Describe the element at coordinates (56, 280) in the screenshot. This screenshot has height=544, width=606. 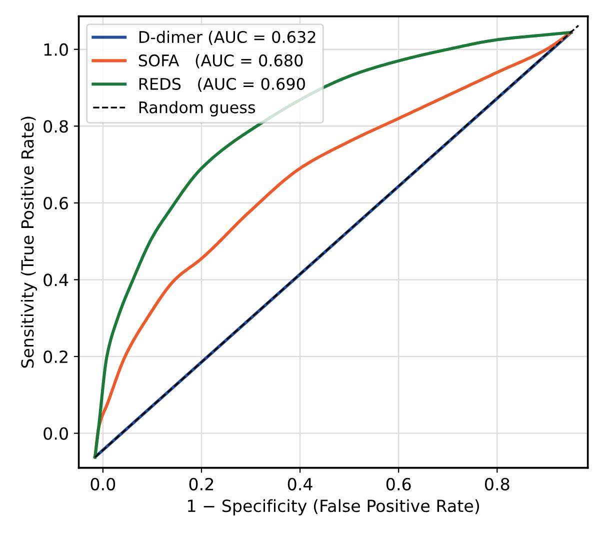
I see `y-tick-label: 0.4` at that location.